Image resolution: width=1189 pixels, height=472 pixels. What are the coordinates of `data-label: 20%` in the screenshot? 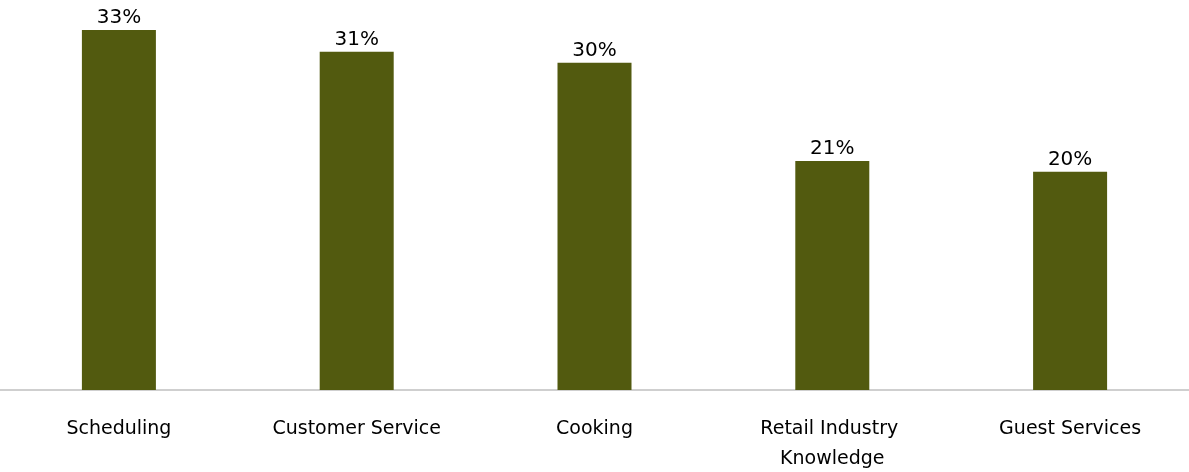 It's located at (1070, 157).